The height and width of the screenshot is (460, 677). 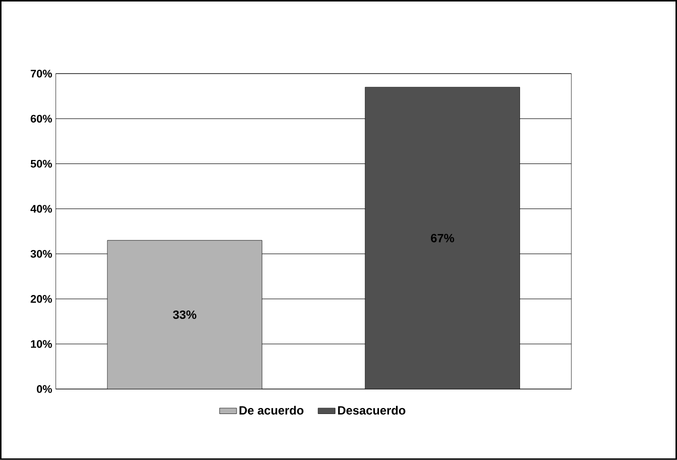 What do you see at coordinates (41, 74) in the screenshot?
I see `y-tick-label: 70%` at bounding box center [41, 74].